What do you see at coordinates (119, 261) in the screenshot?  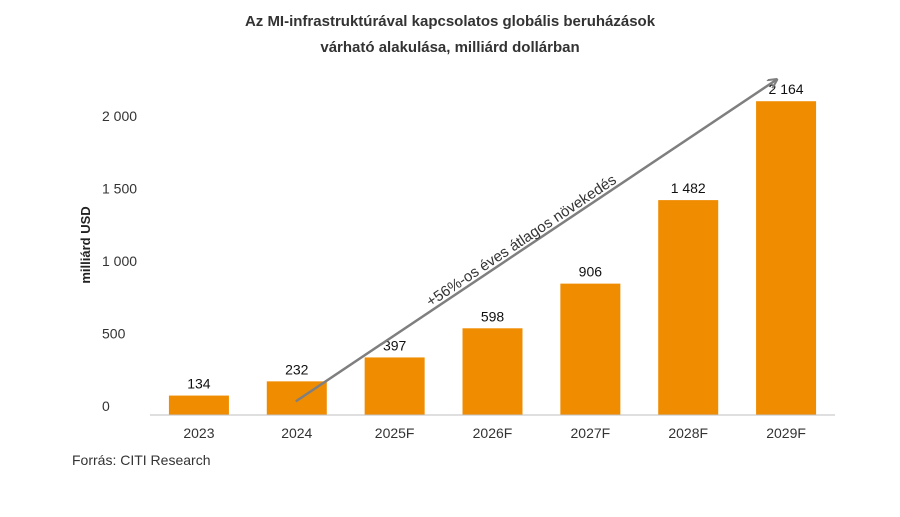 I see `y-tick-label: 1 000` at bounding box center [119, 261].